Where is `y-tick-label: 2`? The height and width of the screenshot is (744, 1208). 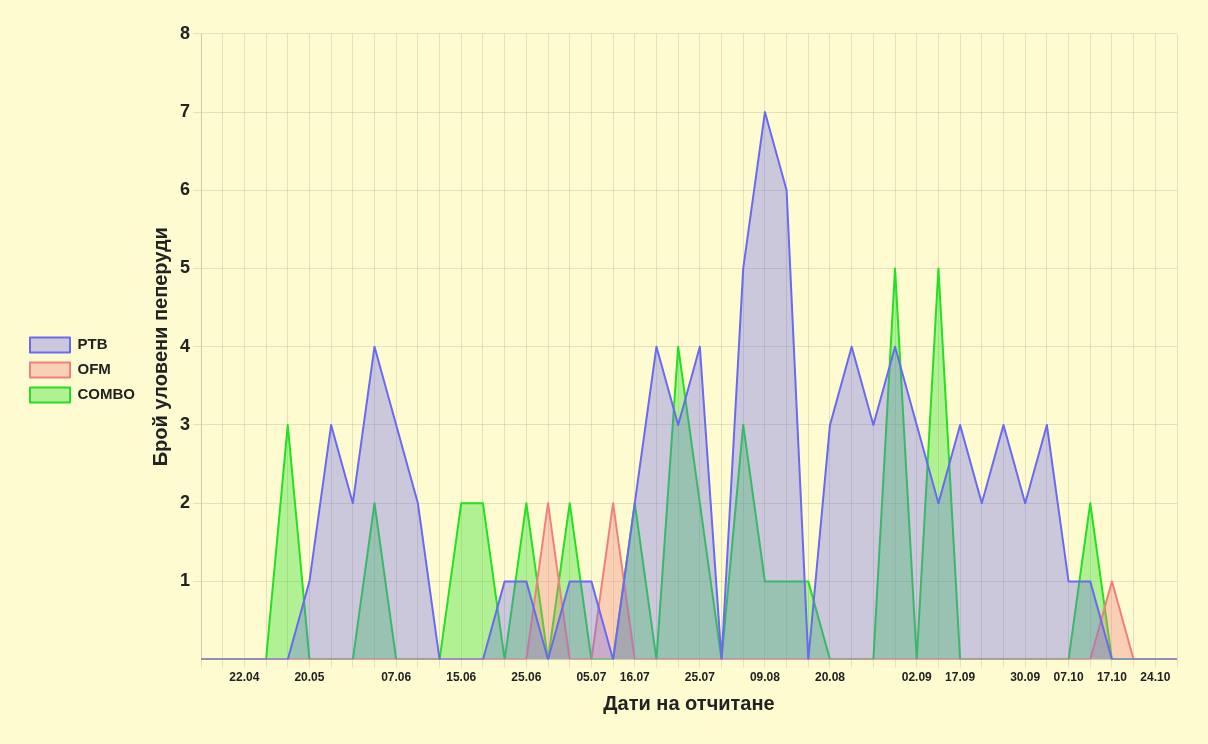
y-tick-label: 2 is located at coordinates (185, 502).